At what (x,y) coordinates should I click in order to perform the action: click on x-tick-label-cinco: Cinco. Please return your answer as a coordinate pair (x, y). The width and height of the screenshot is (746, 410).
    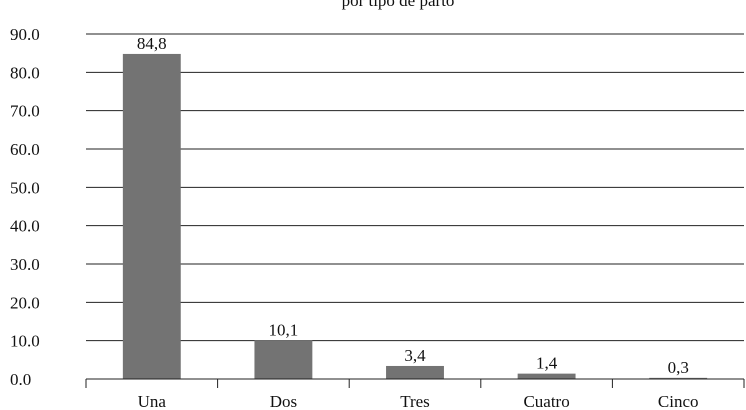
    Looking at the image, I should click on (678, 401).